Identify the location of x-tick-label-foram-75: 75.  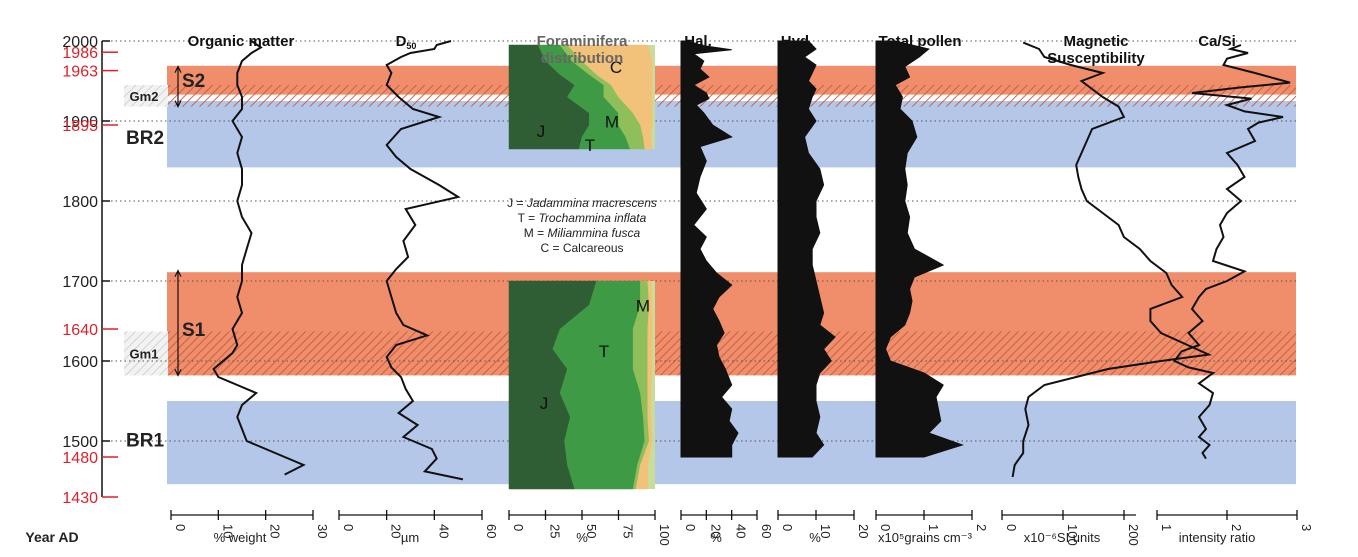
(628, 531).